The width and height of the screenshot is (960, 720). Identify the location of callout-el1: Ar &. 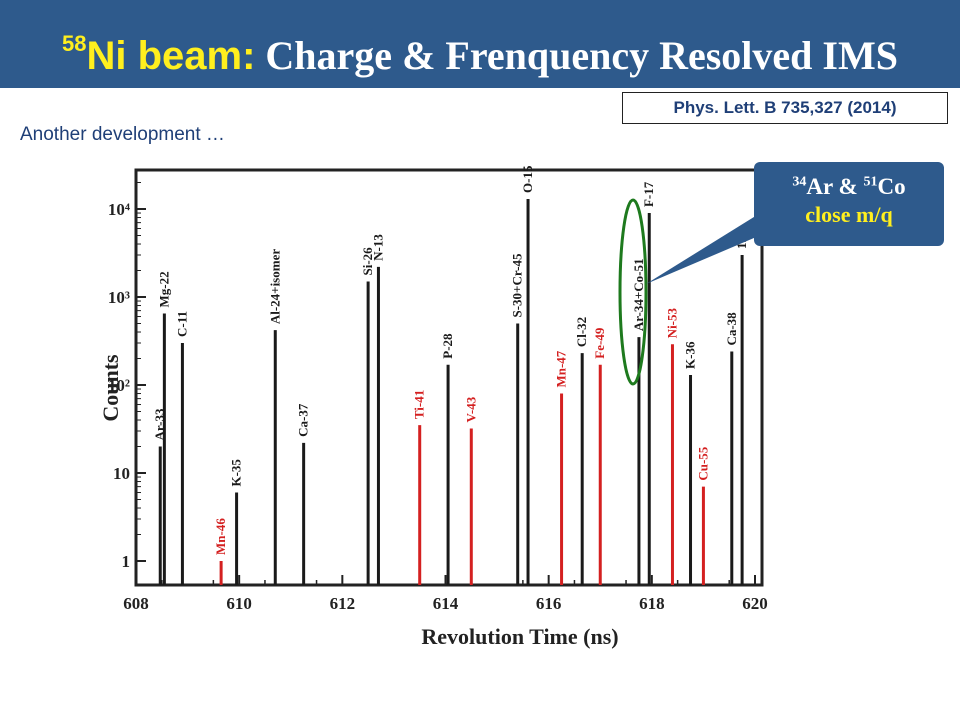
(835, 186).